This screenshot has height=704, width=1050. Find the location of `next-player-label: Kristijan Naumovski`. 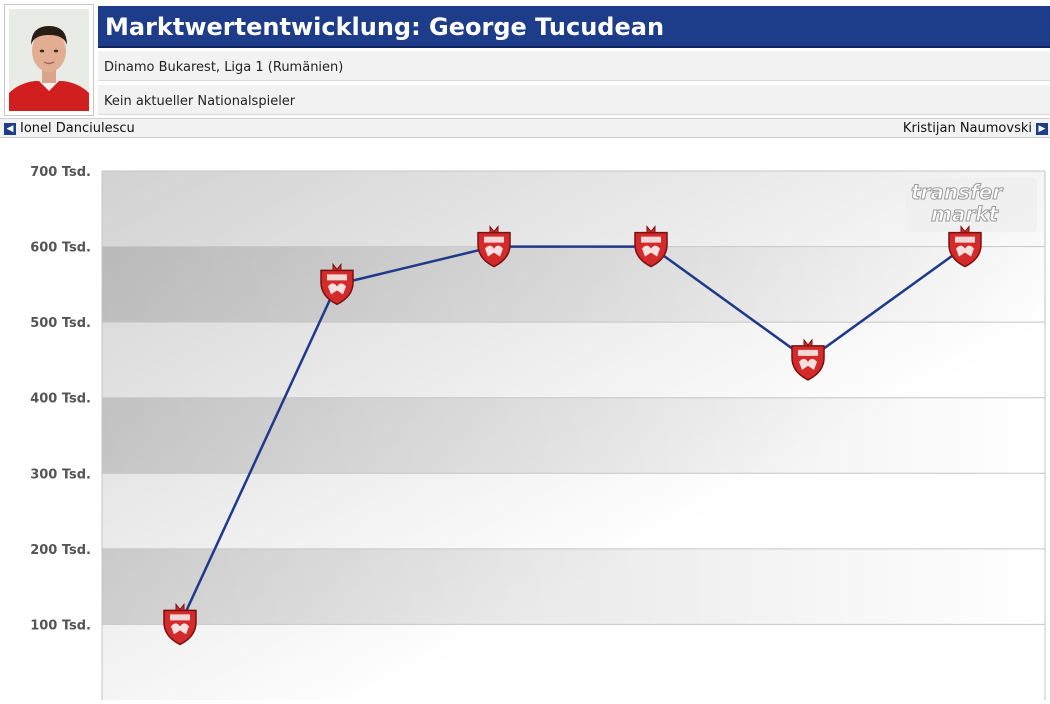

next-player-label: Kristijan Naumovski is located at coordinates (967, 128).